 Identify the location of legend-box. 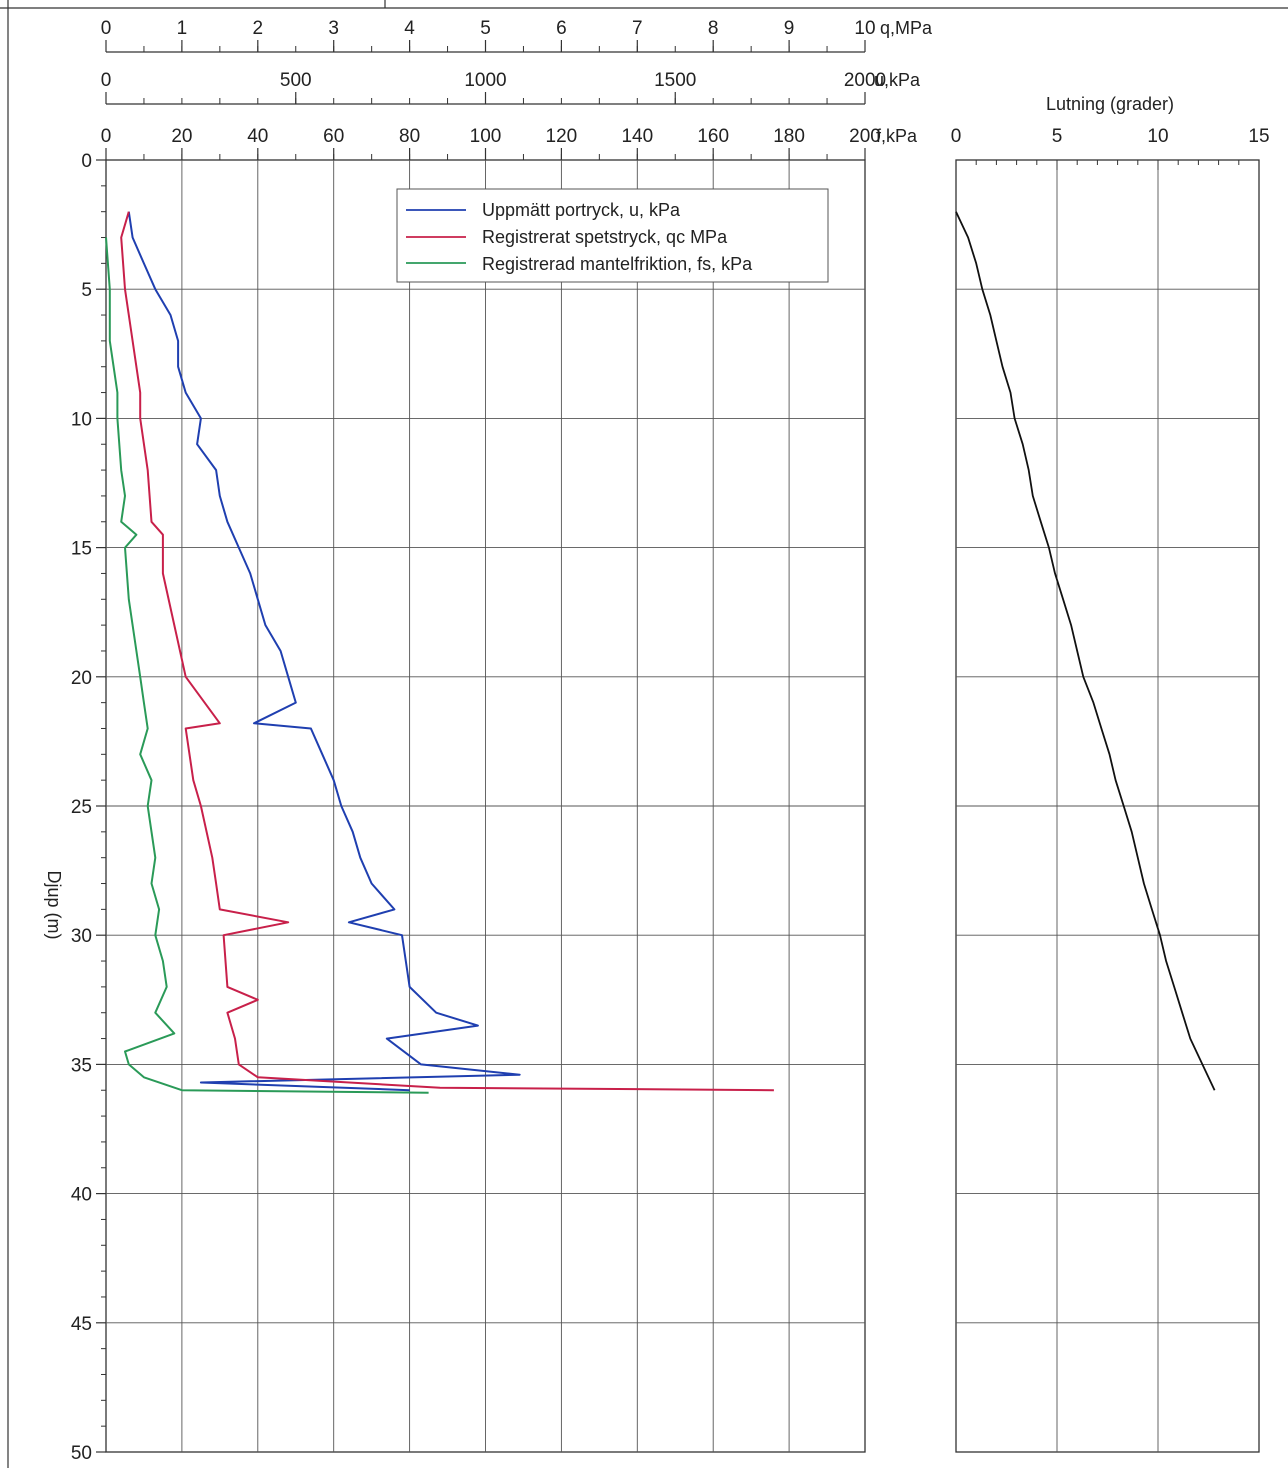
(612, 235).